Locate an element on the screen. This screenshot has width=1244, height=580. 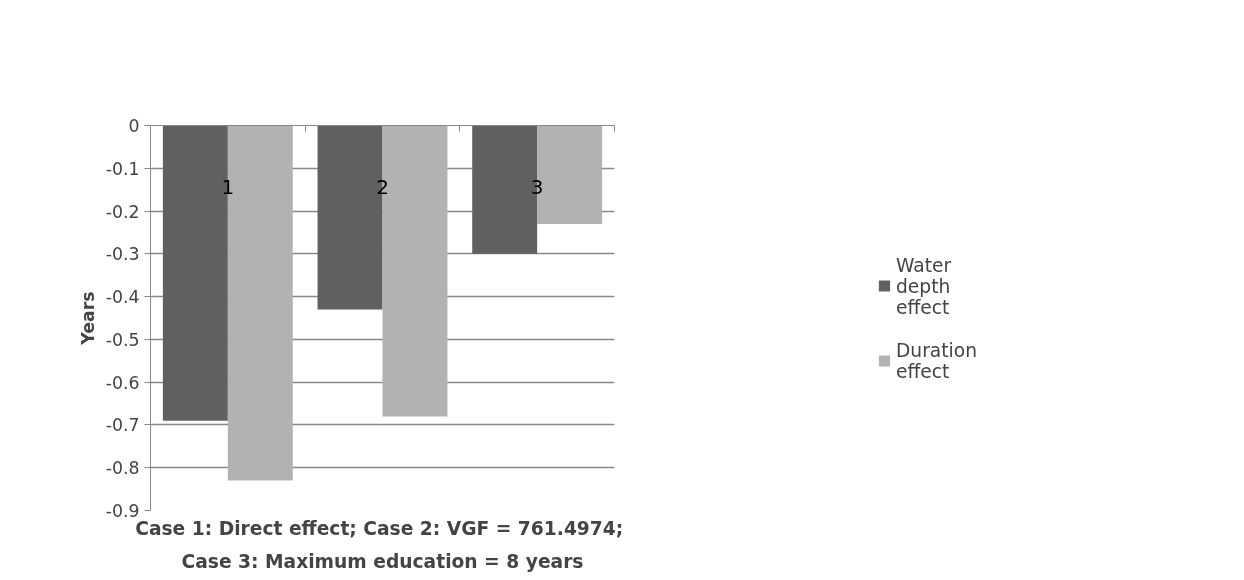
x-tick-label: 1 is located at coordinates (228, 187).